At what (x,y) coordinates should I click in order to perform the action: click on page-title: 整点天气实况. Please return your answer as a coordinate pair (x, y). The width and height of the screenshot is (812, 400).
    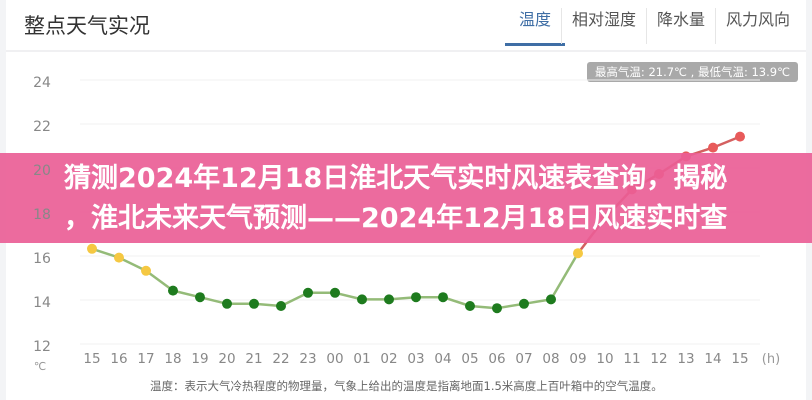
    Looking at the image, I should click on (87, 26).